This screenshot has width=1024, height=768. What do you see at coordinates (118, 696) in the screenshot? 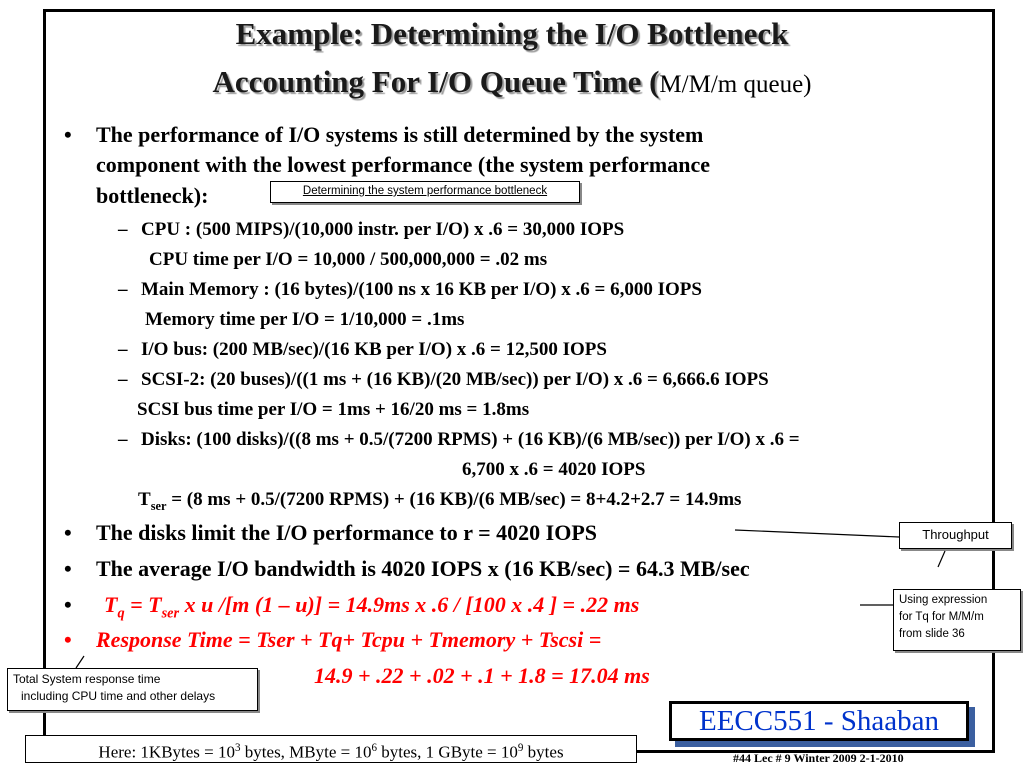
I see `callout-total-line-2: including CPU time and other delays` at bounding box center [118, 696].